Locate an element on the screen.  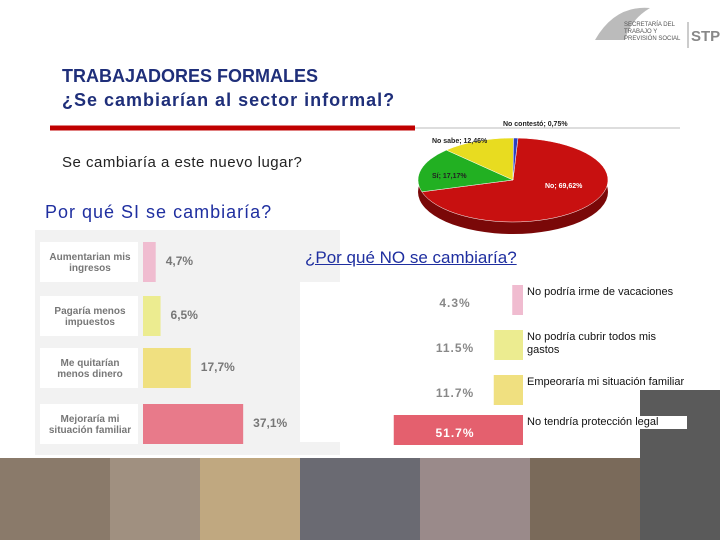
value-label: 11.7% is located at coordinates (455, 393).